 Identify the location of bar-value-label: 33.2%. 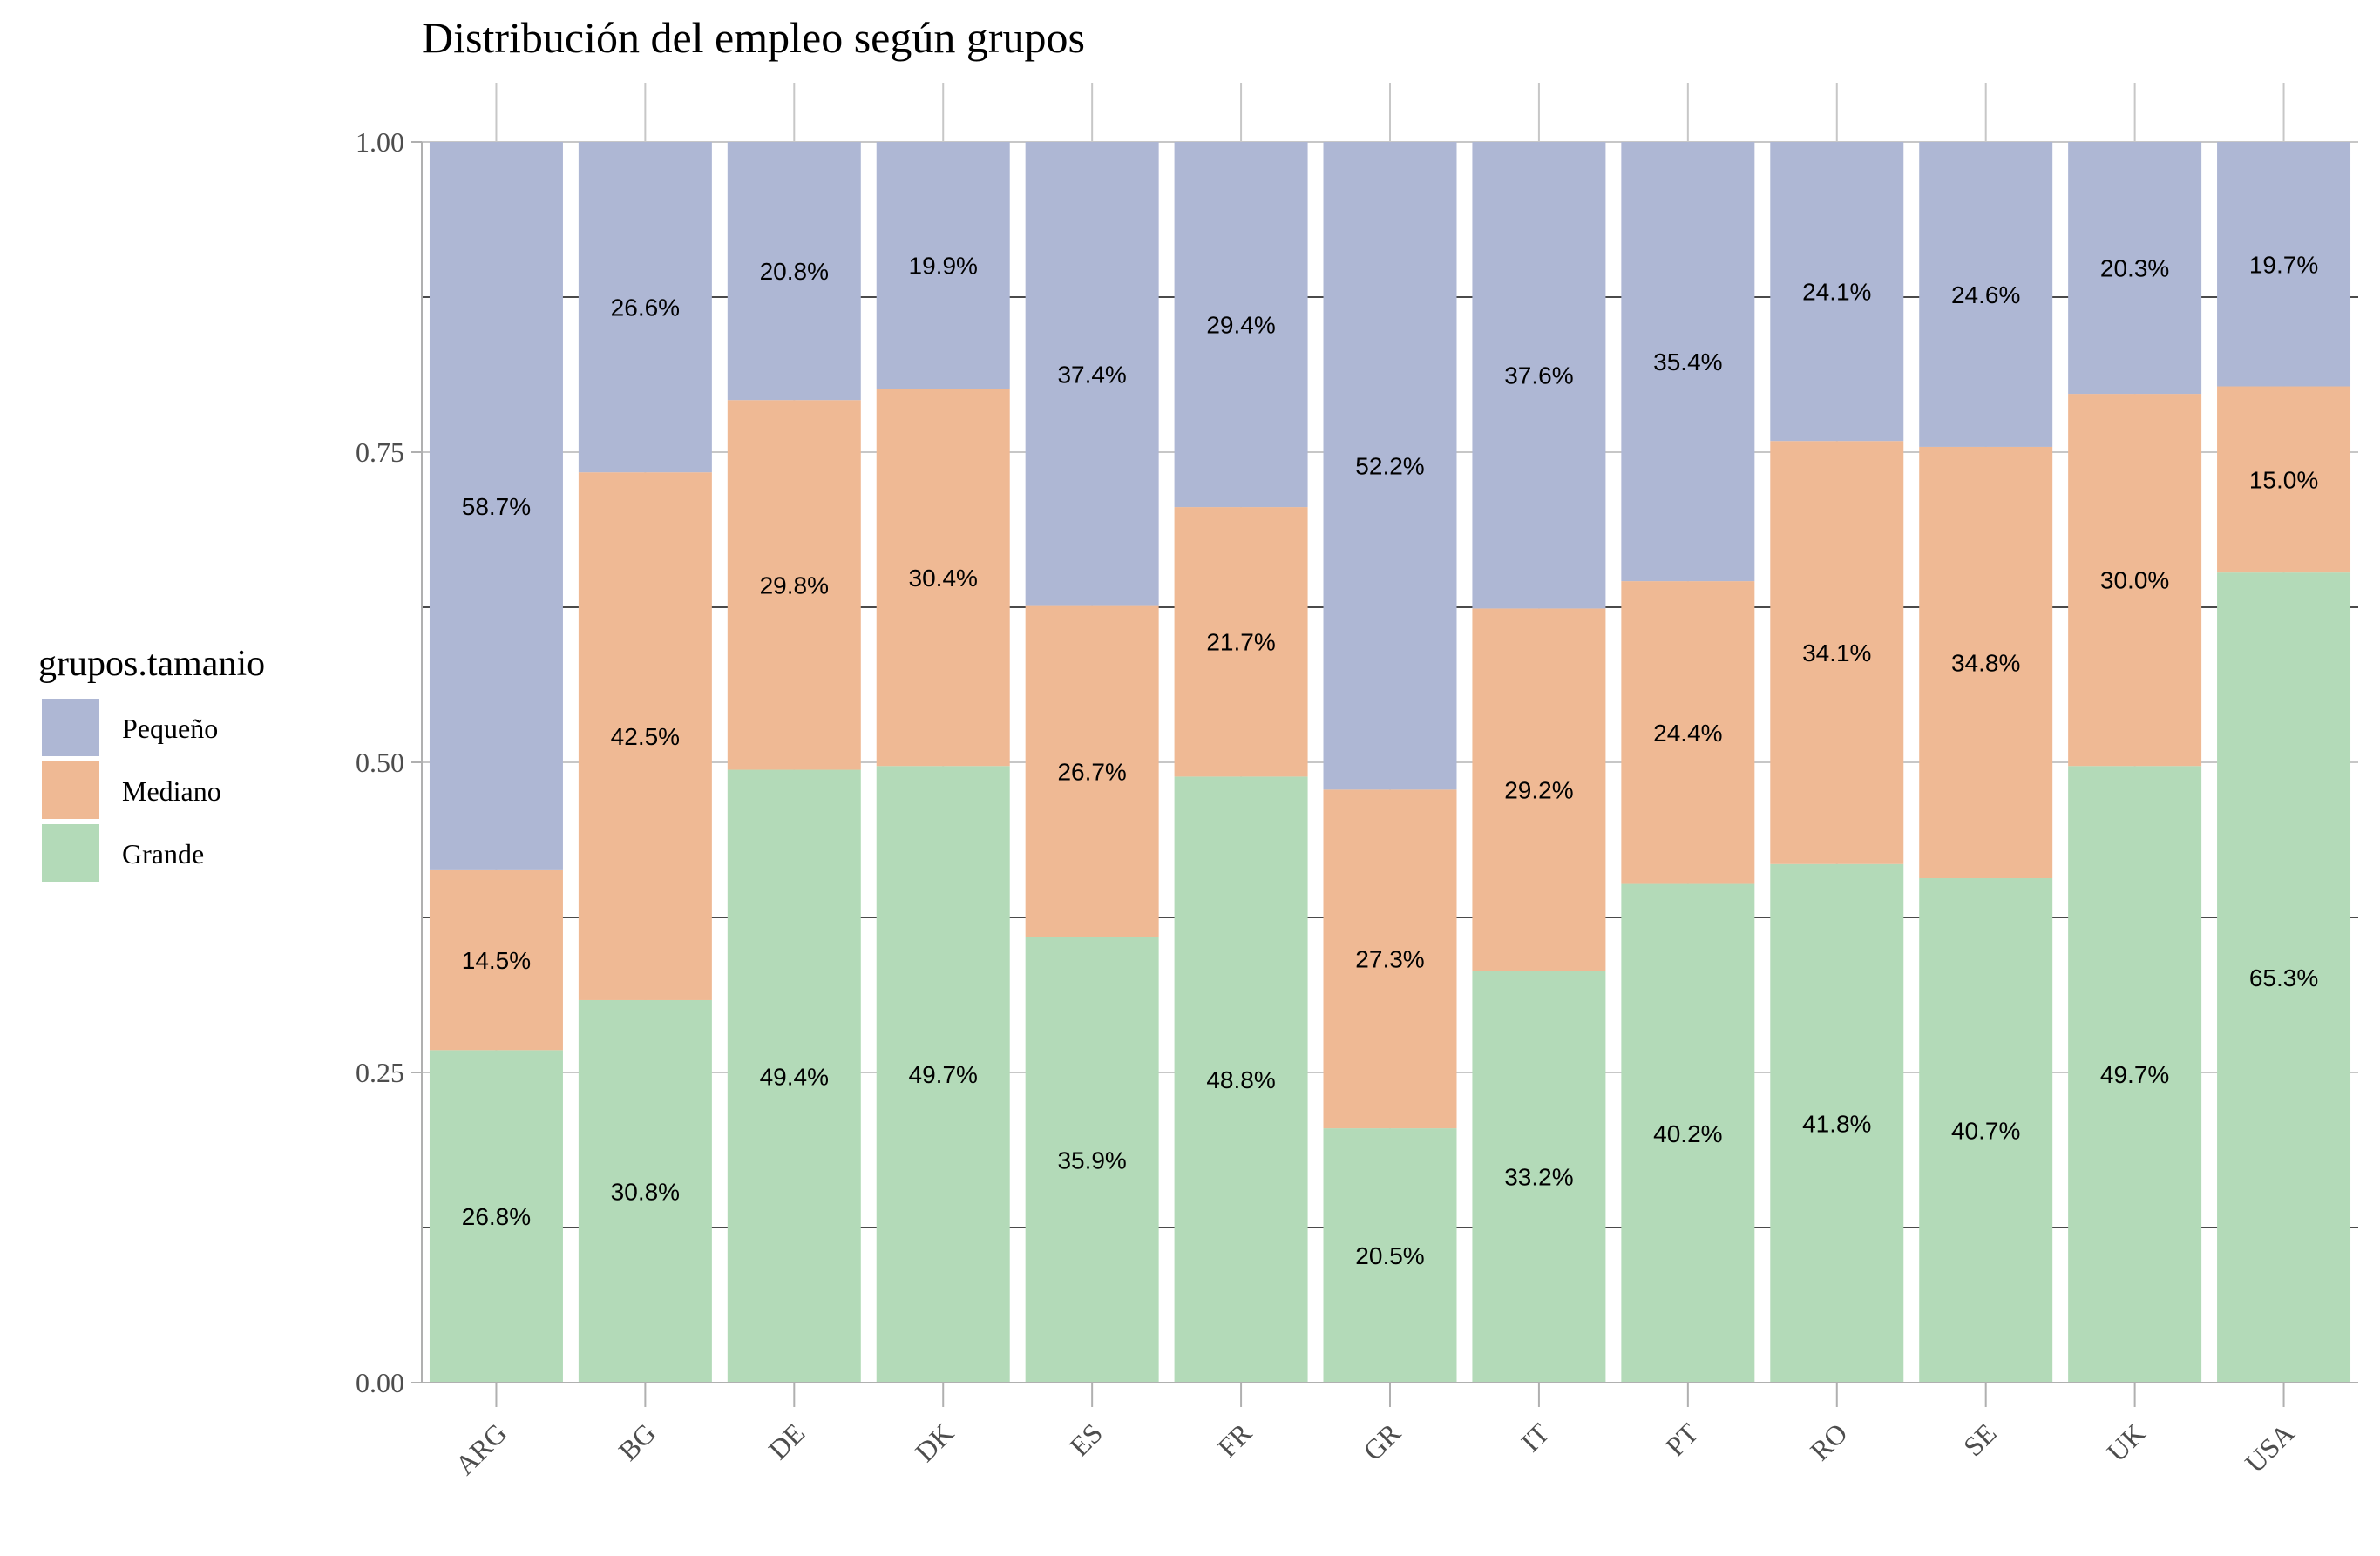
(1538, 1177).